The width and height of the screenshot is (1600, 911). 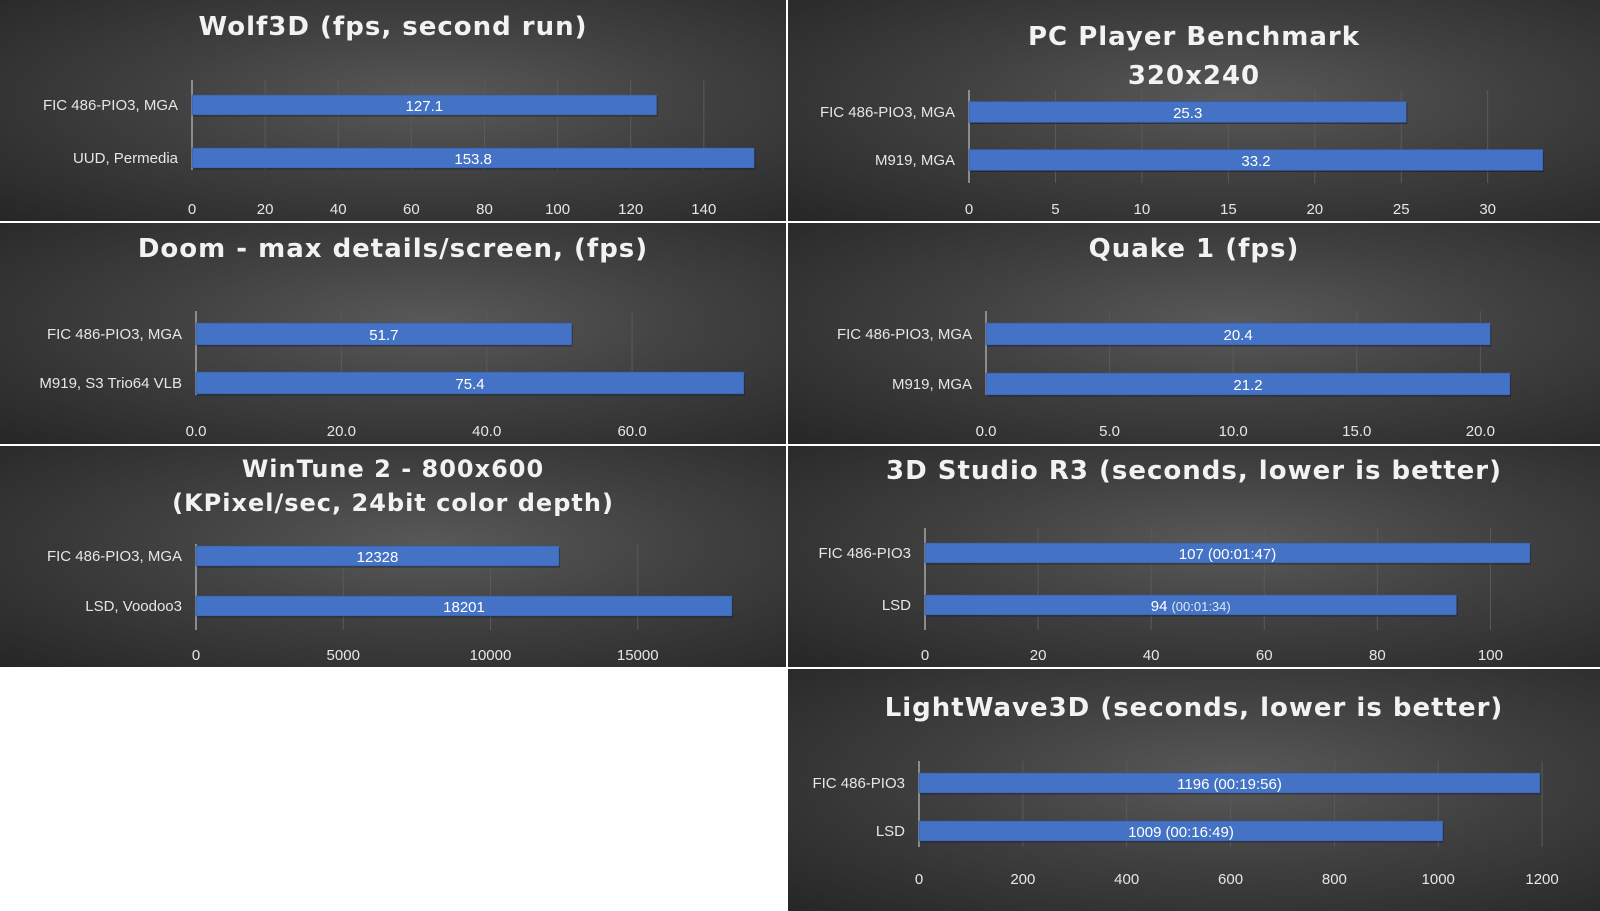 I want to click on x-tick-label: 140, so click(x=703, y=209).